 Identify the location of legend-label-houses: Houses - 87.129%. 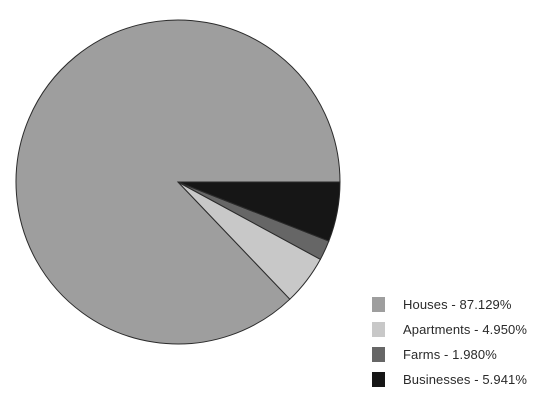
(457, 304).